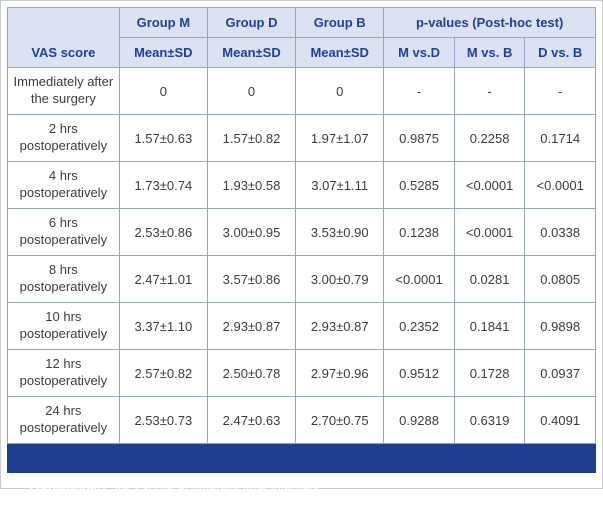  Describe the element at coordinates (419, 185) in the screenshot. I see `cell: 0.5285` at that location.